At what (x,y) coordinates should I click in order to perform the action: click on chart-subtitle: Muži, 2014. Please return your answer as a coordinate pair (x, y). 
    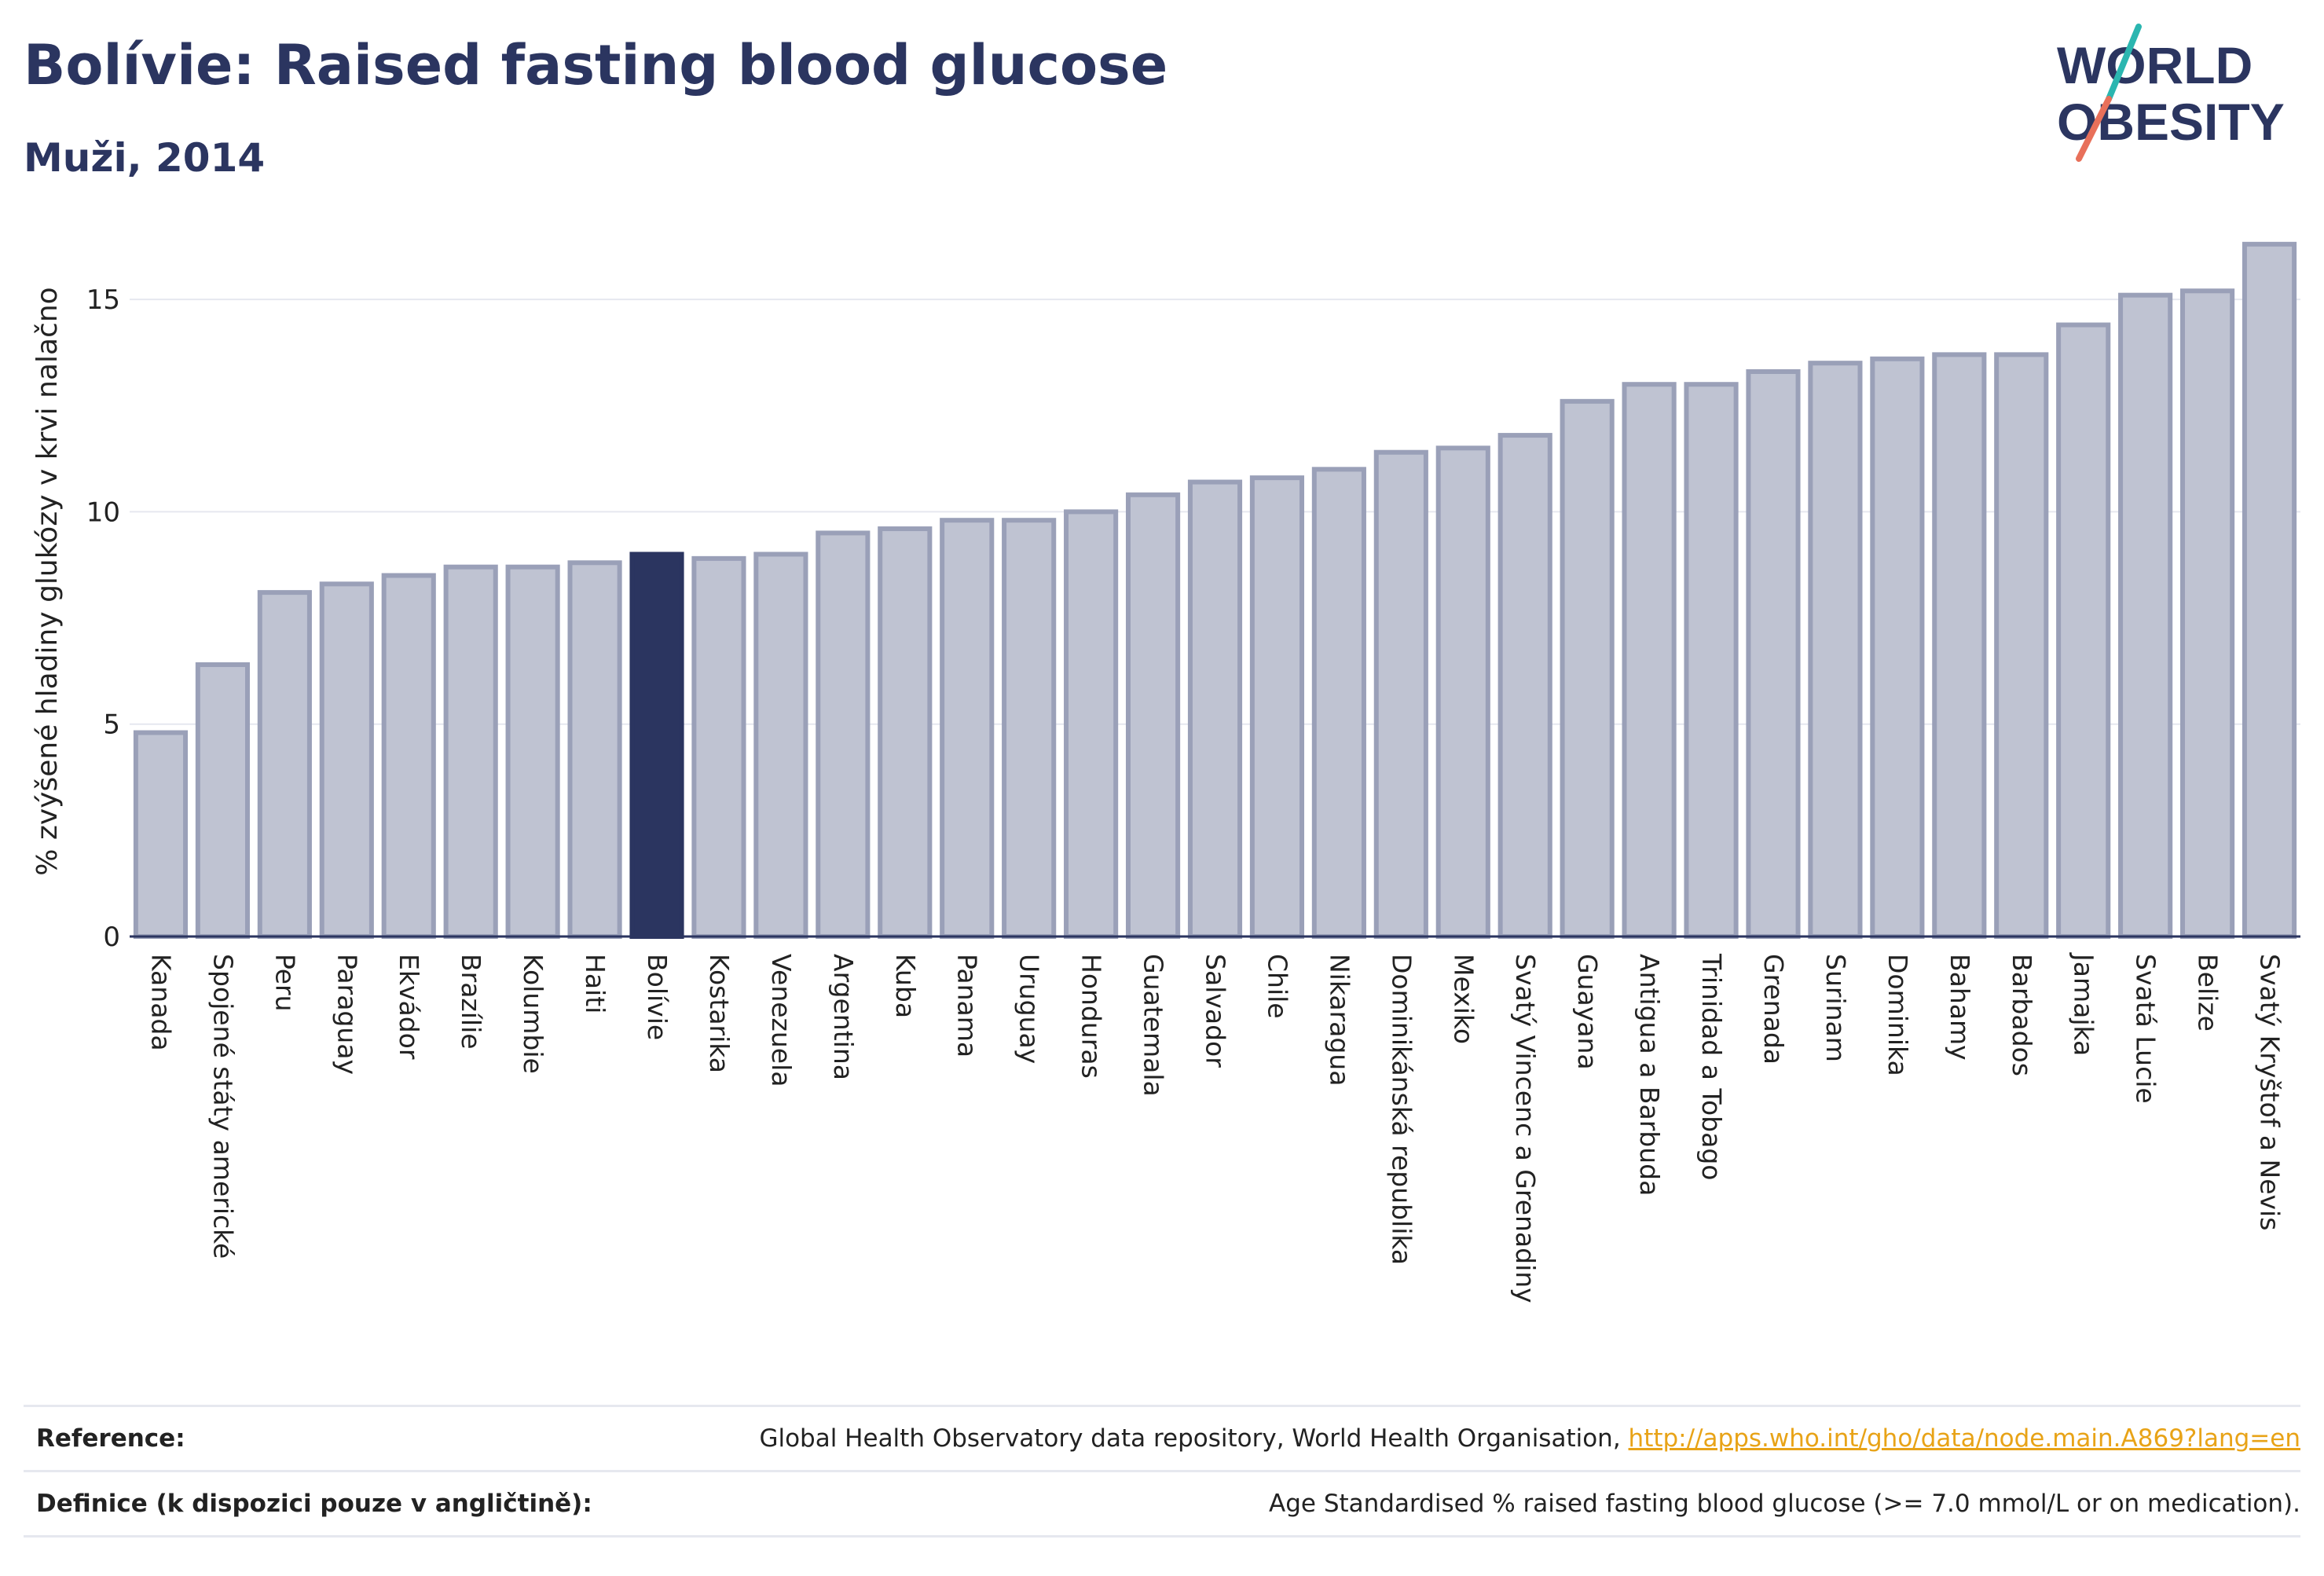
    Looking at the image, I should click on (145, 158).